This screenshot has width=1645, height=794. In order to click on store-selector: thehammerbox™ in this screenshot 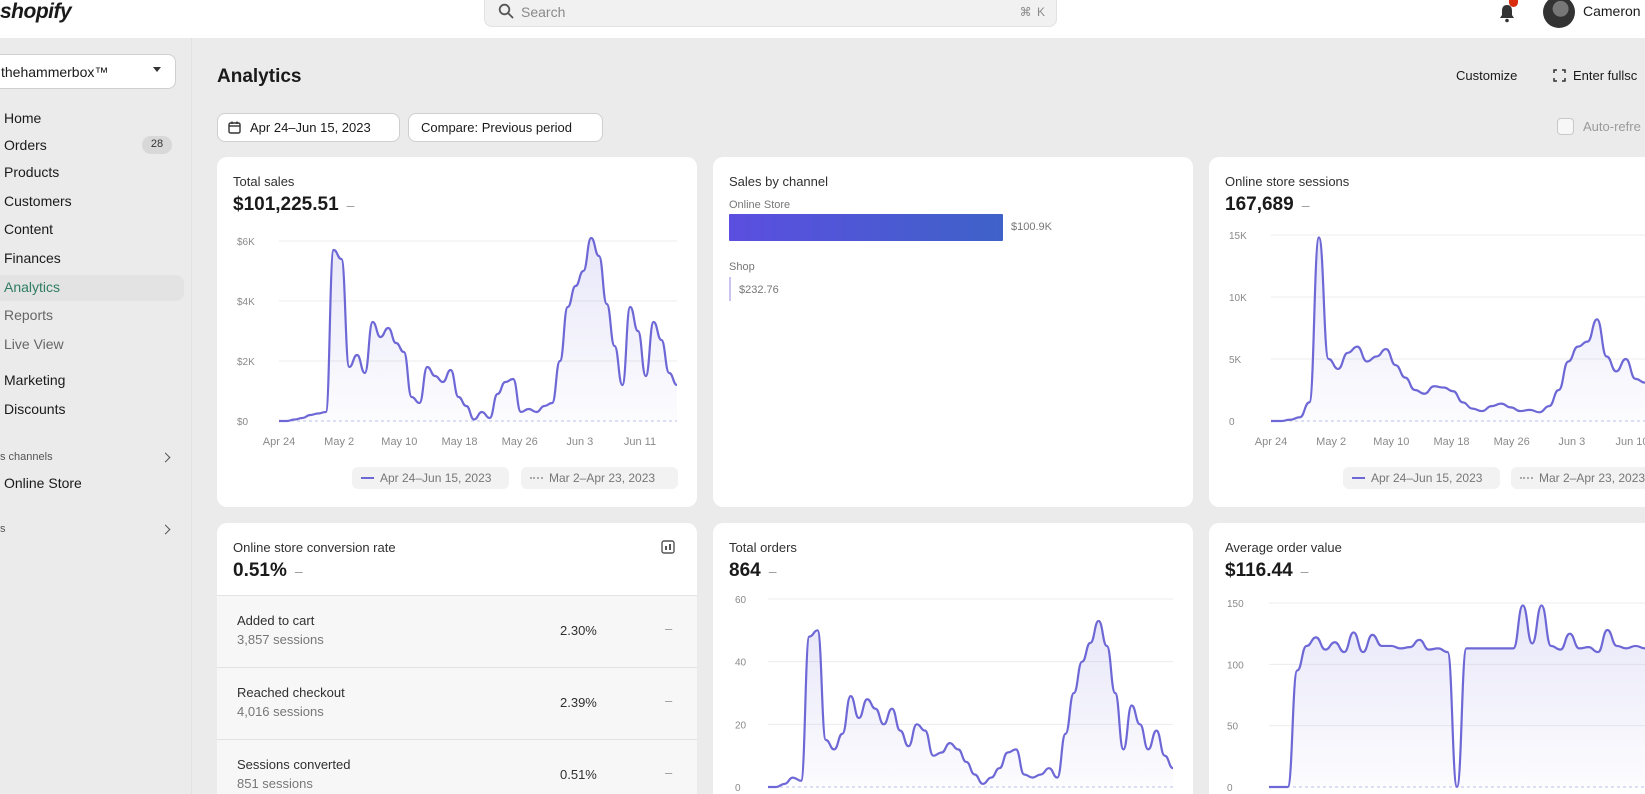, I will do `click(88, 71)`.